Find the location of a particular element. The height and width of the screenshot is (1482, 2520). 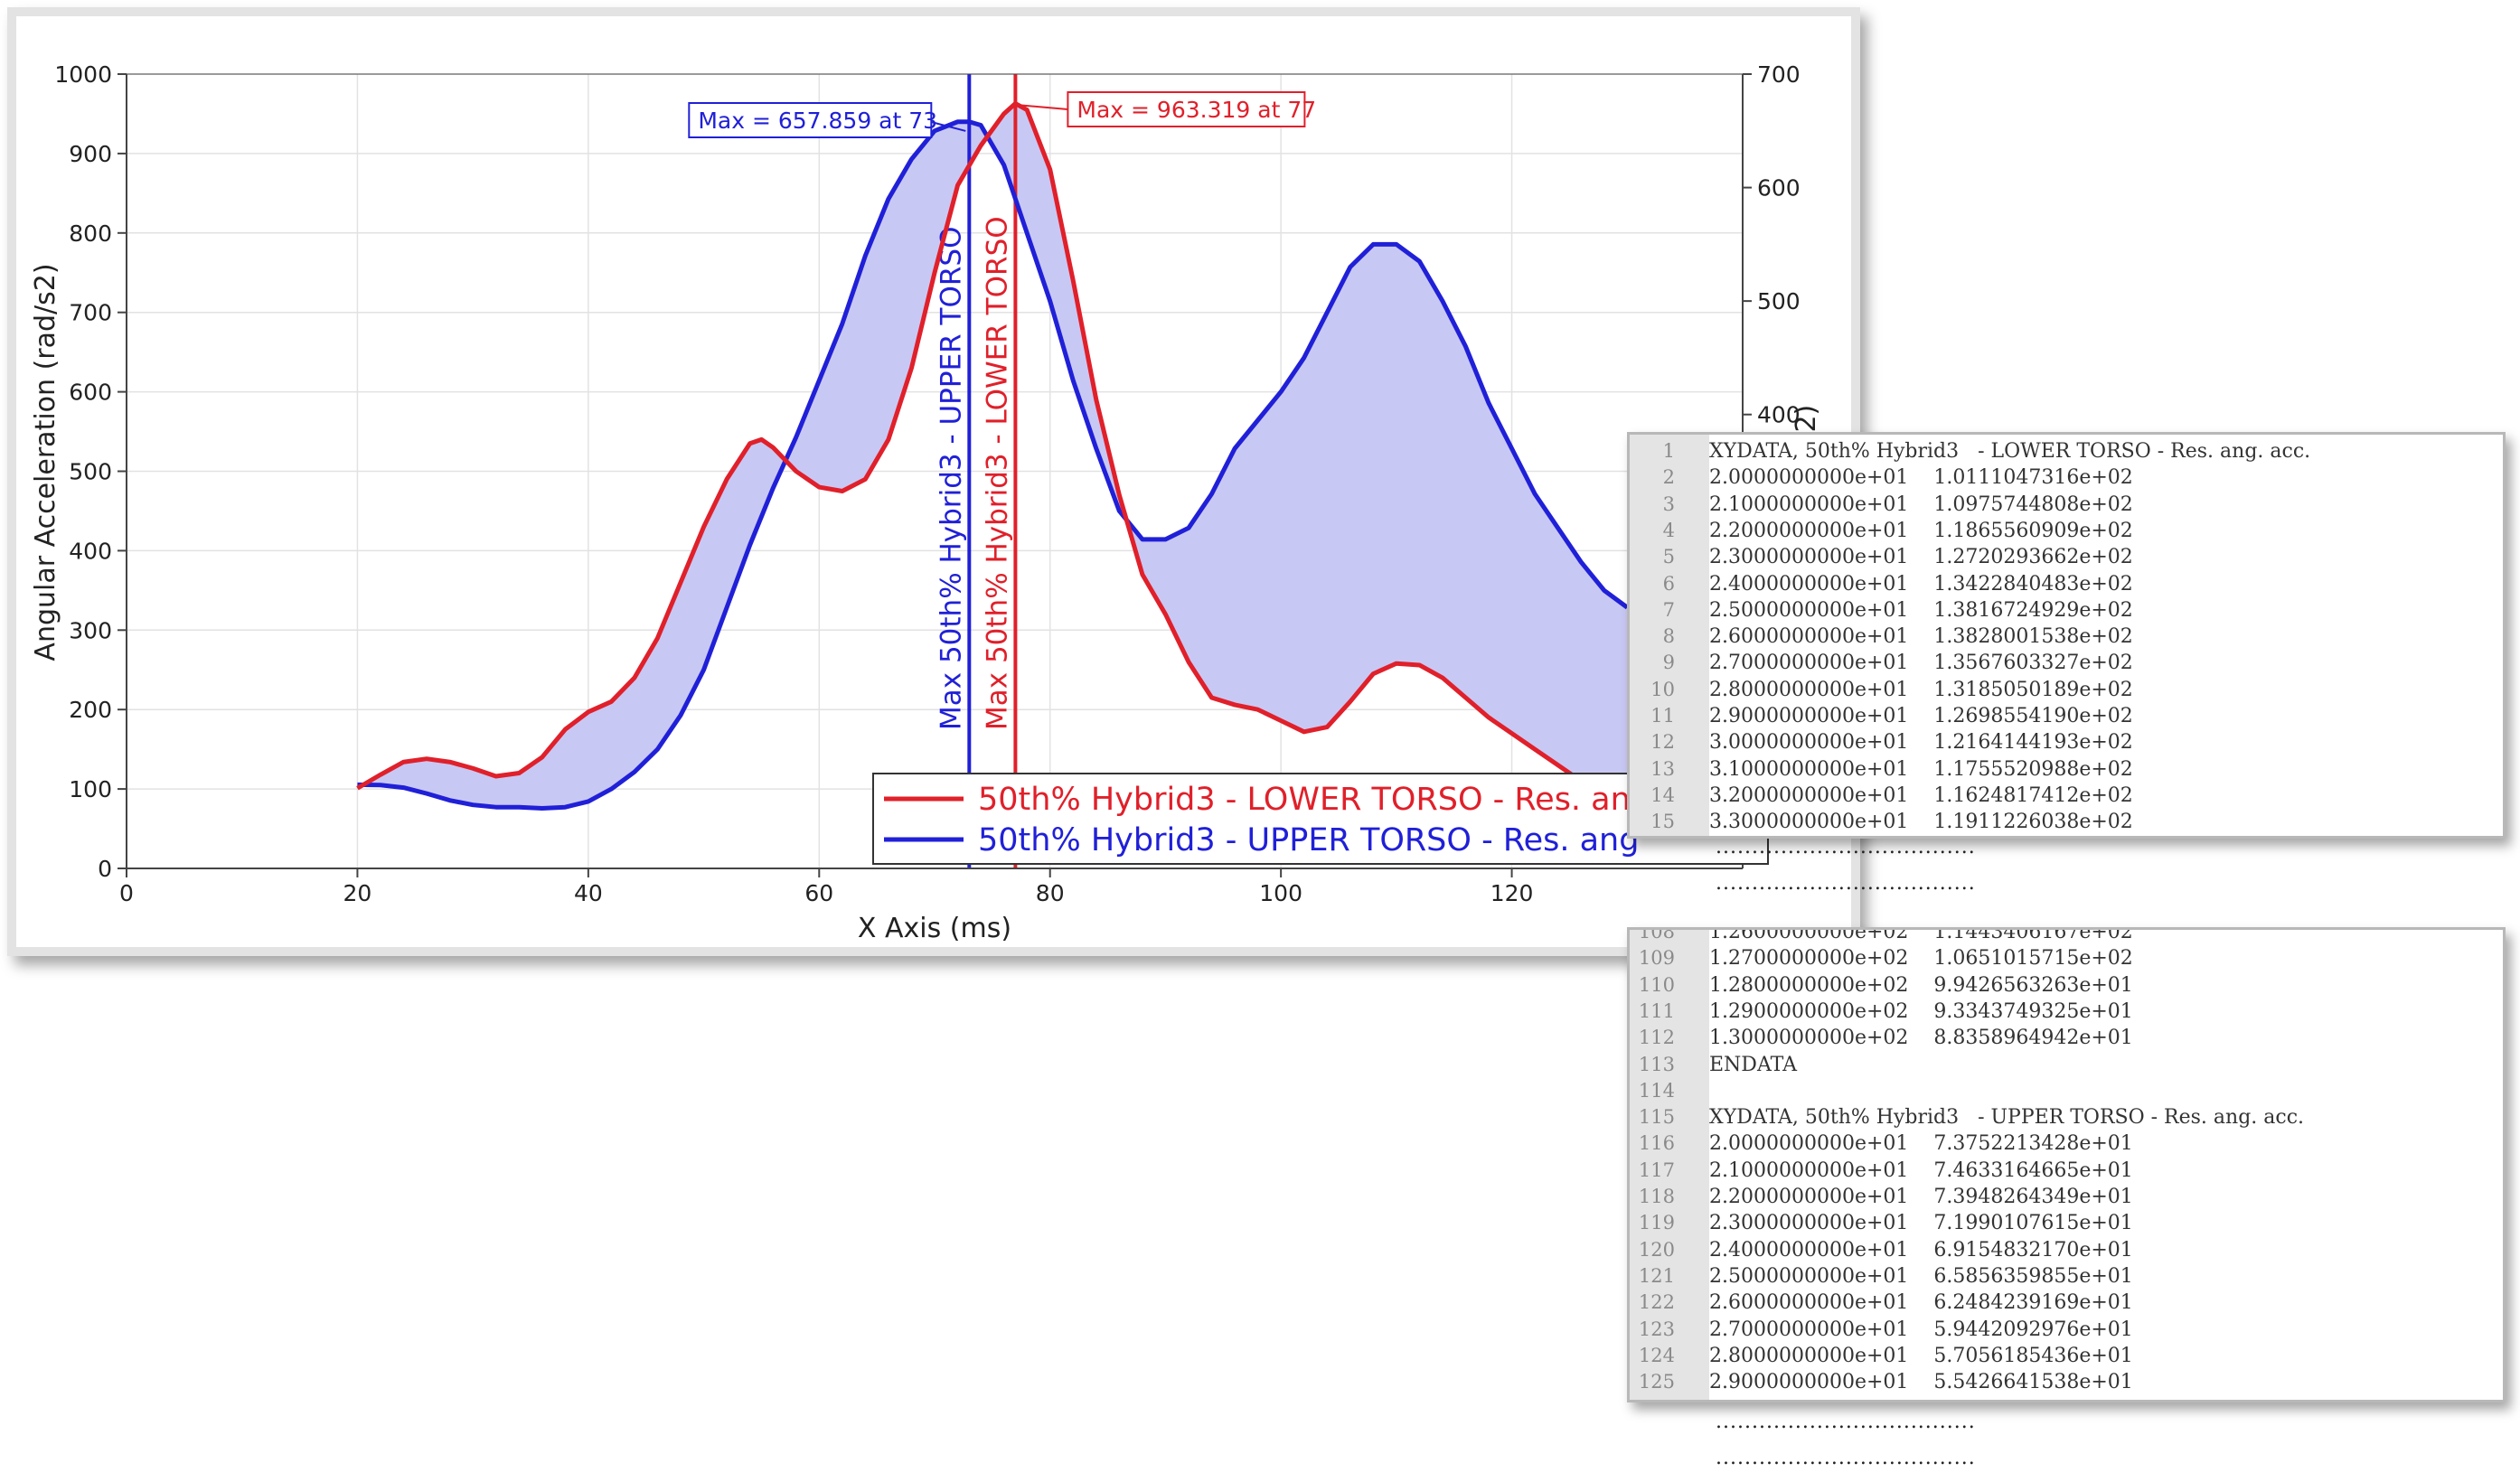

line-text: 2.1000000000e+01 1.0975744808e+02 is located at coordinates (1921, 504).